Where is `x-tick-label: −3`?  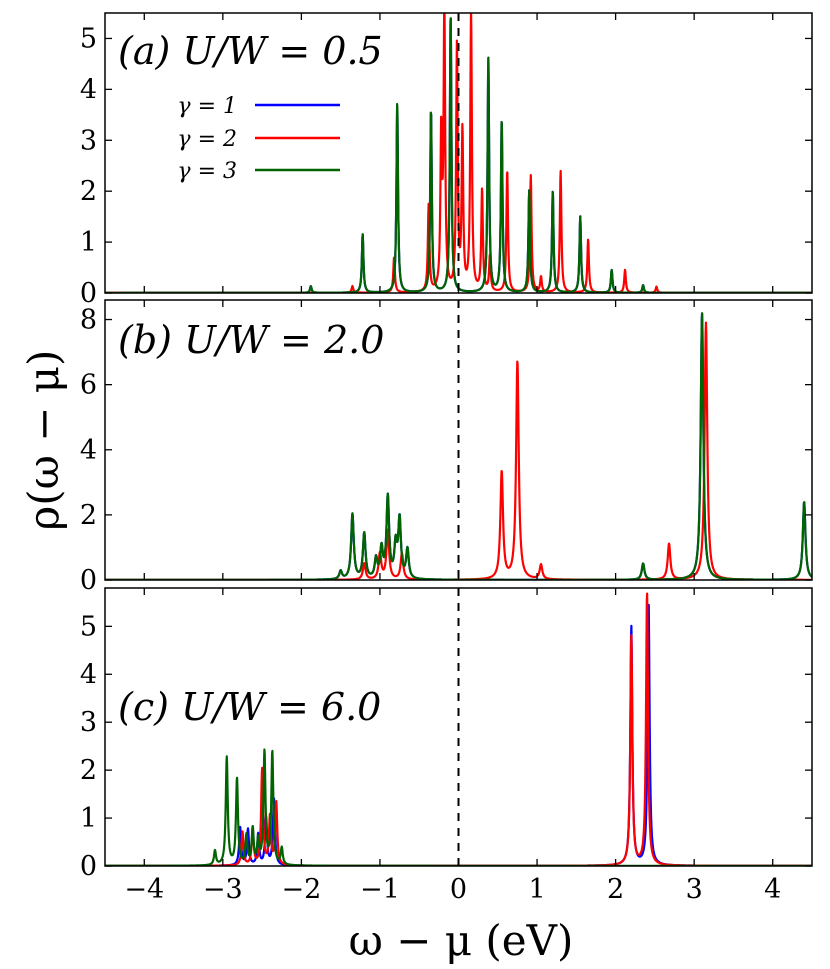 x-tick-label: −3 is located at coordinates (223, 889).